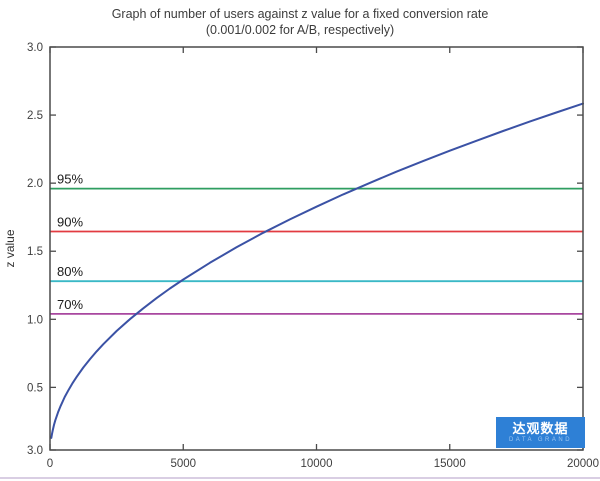  Describe the element at coordinates (183, 464) in the screenshot. I see `x-tick-label: 5000` at that location.